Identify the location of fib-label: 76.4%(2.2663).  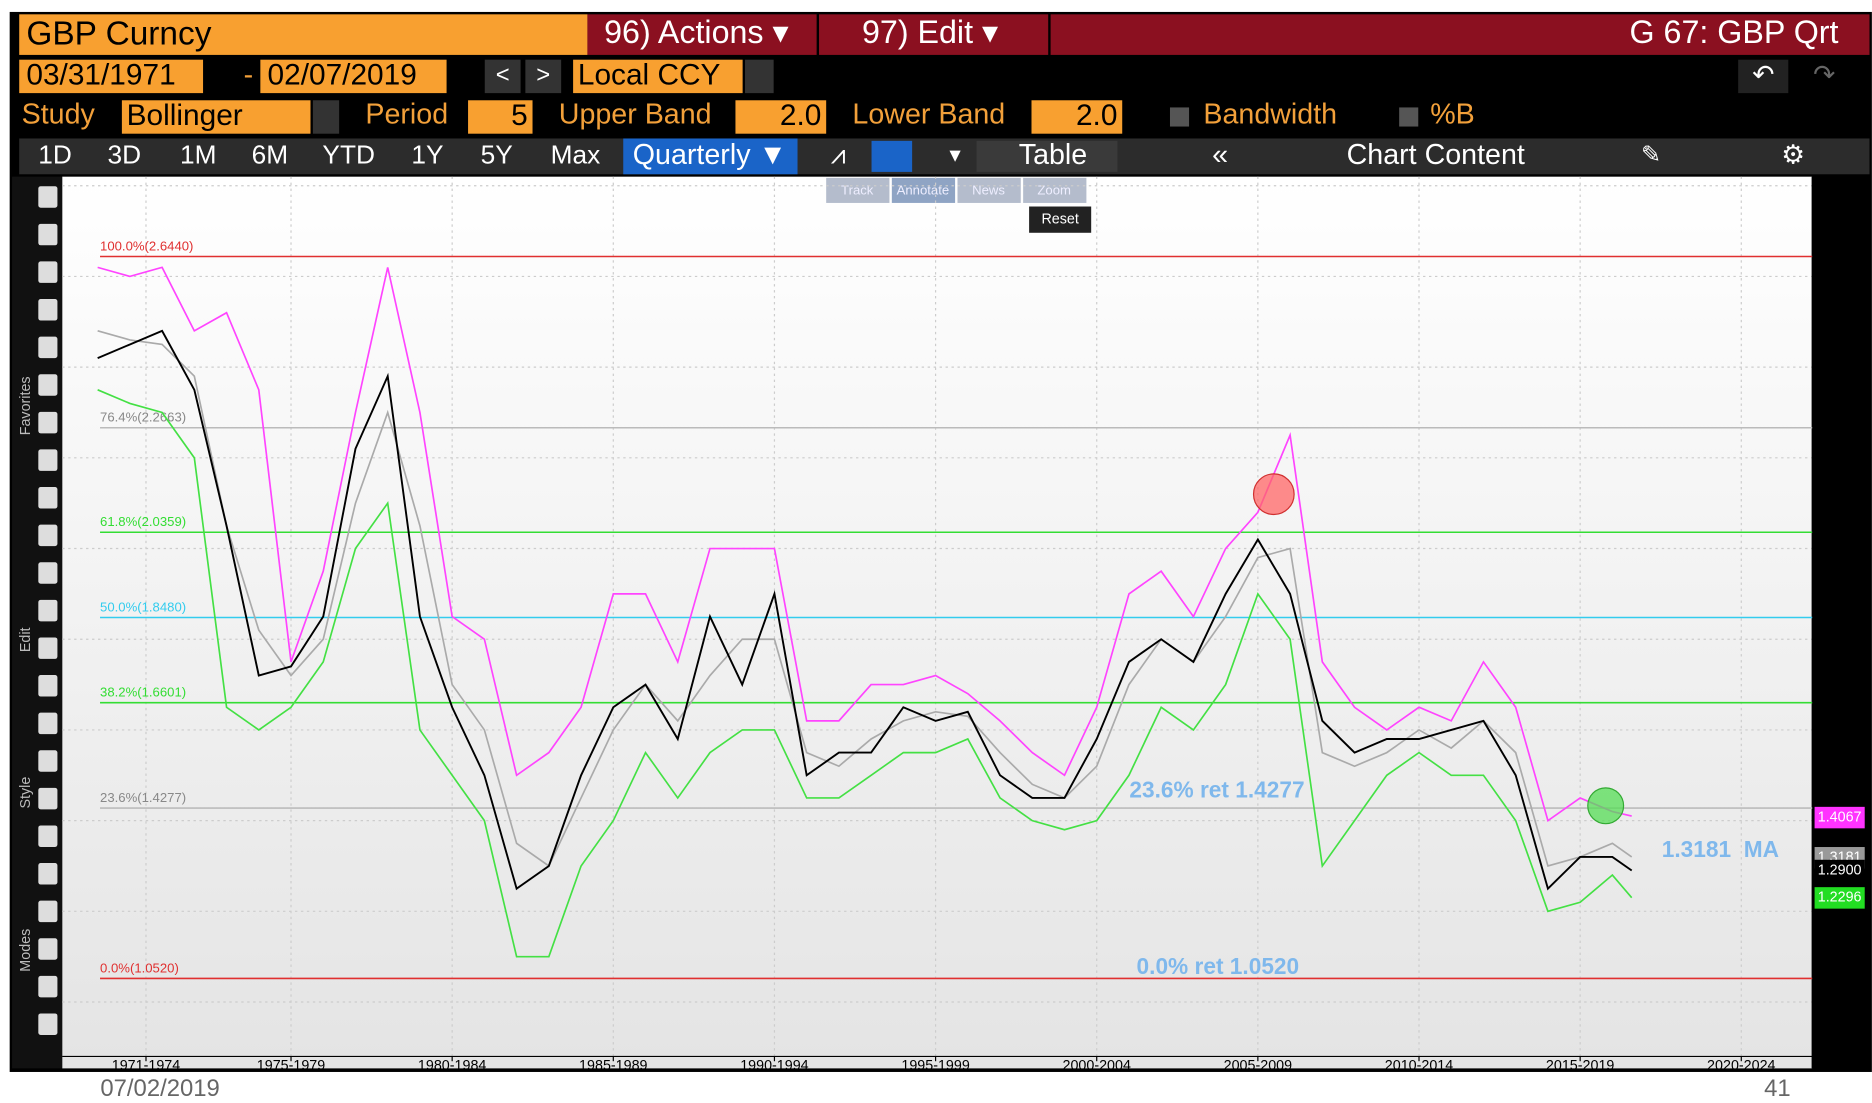
(143, 417).